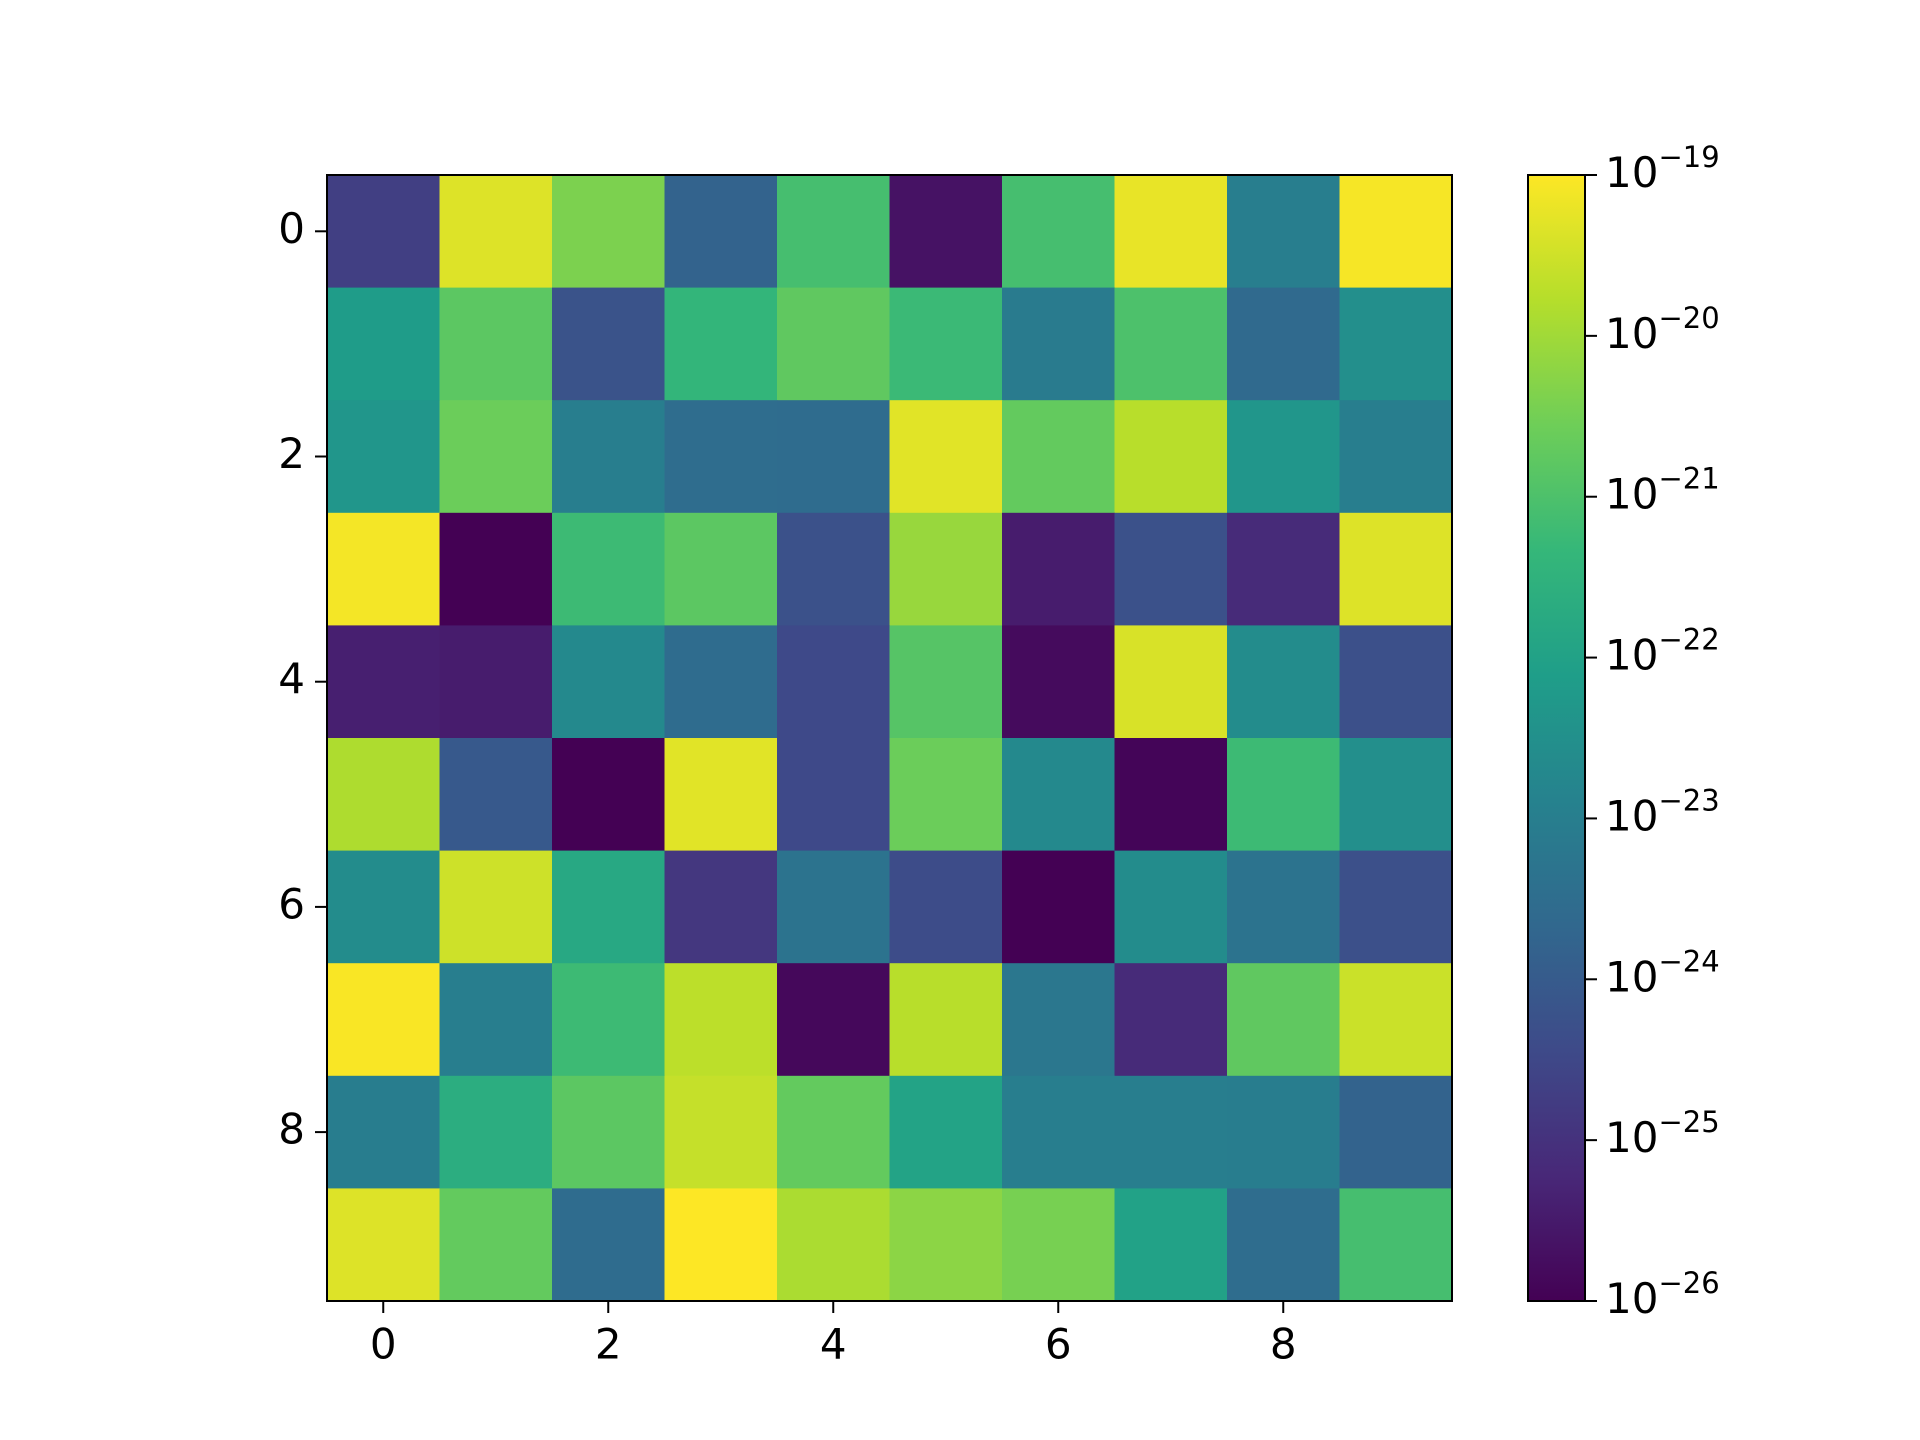  Describe the element at coordinates (1662, 490) in the screenshot. I see `colorbar-tick-label: 10−21` at that location.